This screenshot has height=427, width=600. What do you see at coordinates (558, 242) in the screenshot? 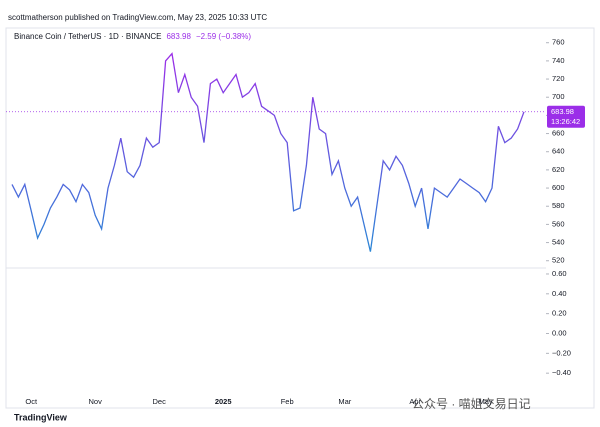
I see `y-tick-label: 540` at bounding box center [558, 242].